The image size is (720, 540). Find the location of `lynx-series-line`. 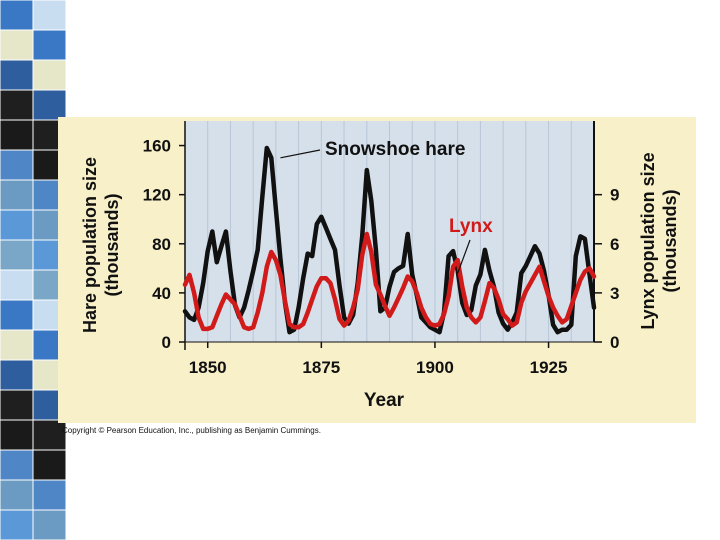

lynx-series-line is located at coordinates (389, 281).